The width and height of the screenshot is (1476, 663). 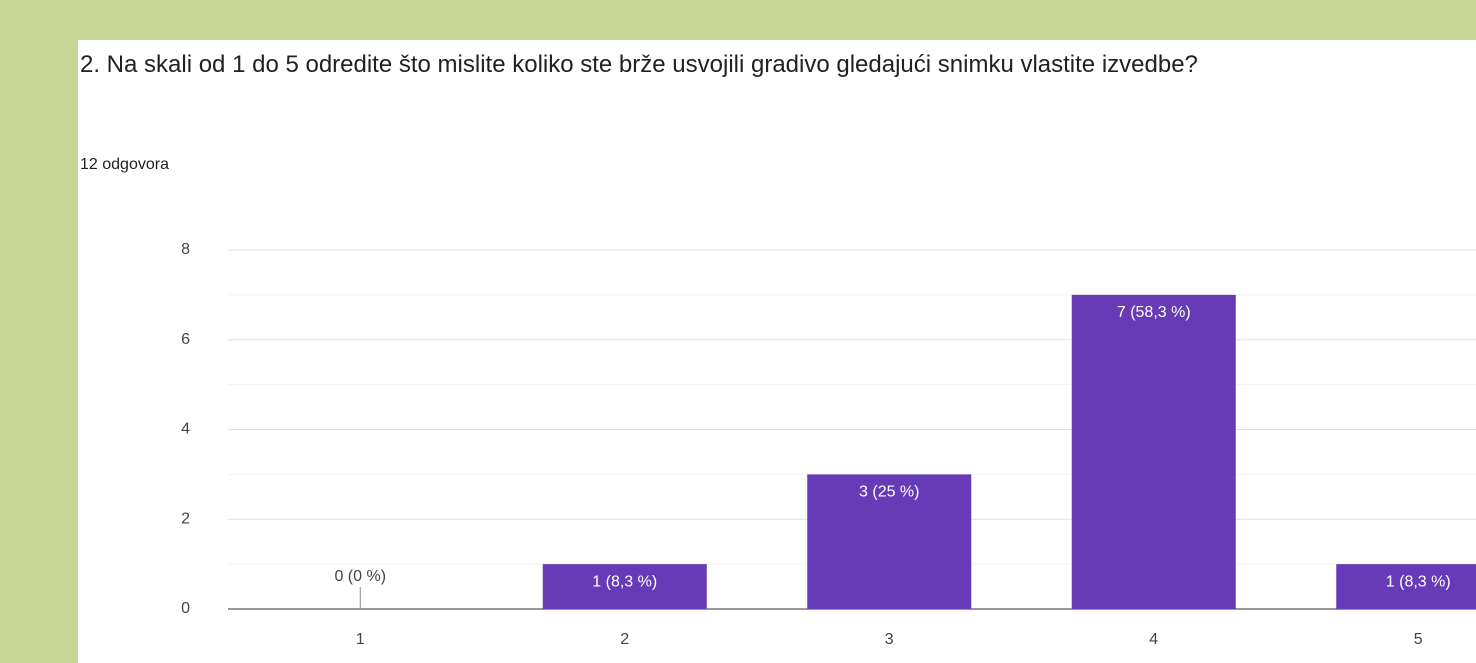 I want to click on y-tick-label: 8, so click(x=185, y=249).